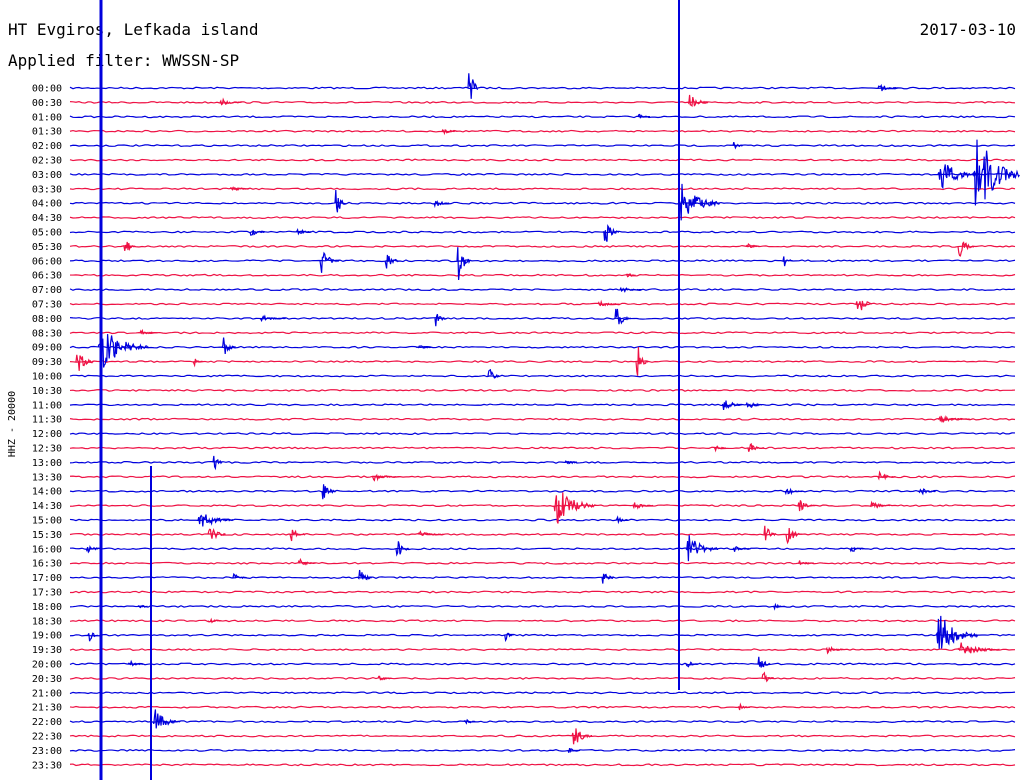  I want to click on time-label: 01:00, so click(47, 117).